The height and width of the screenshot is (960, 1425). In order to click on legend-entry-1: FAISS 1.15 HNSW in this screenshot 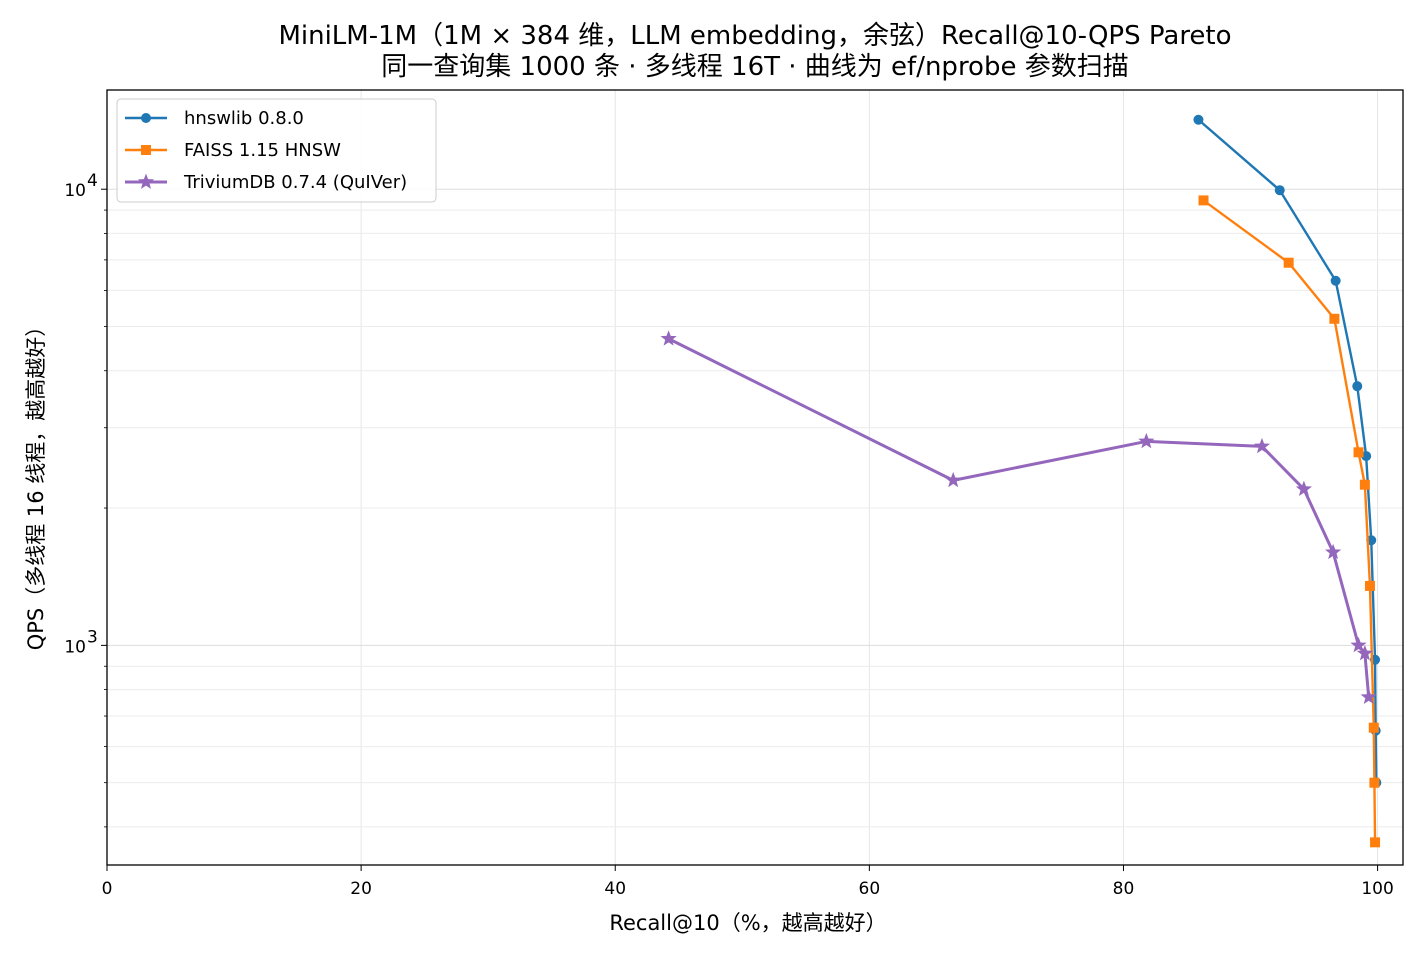, I will do `click(233, 150)`.